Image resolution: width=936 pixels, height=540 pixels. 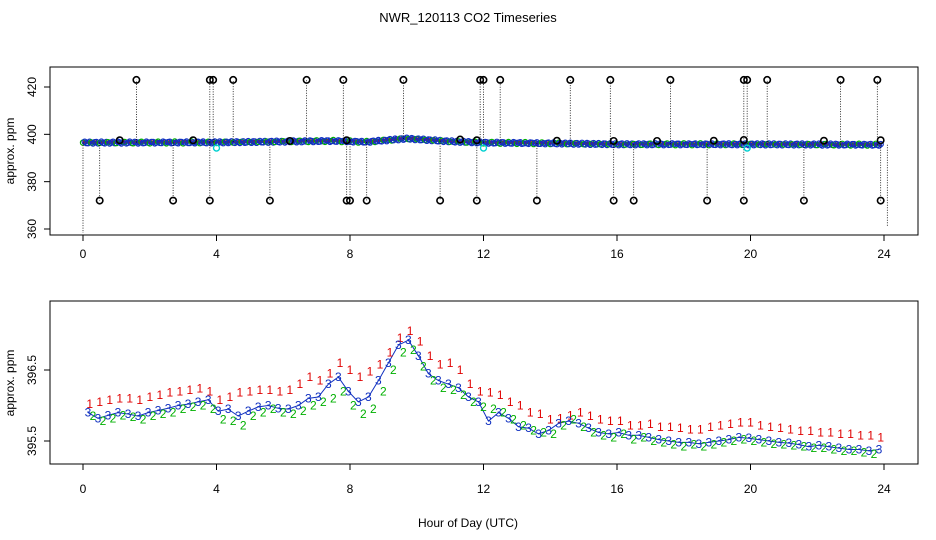 I want to click on top-x-tick-label: 12, so click(x=484, y=254).